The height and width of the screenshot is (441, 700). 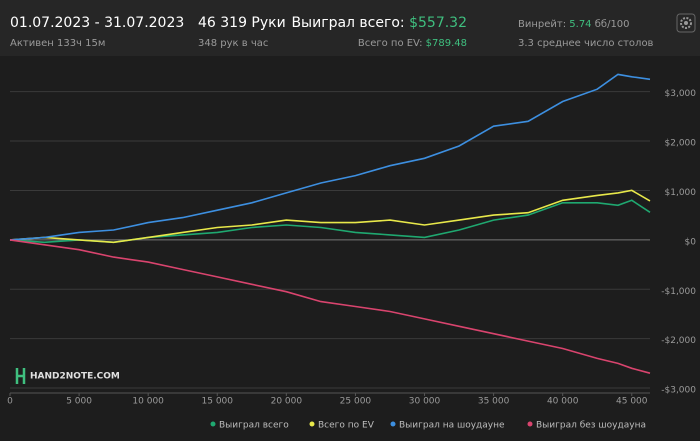 I want to click on settings-button, so click(x=686, y=23).